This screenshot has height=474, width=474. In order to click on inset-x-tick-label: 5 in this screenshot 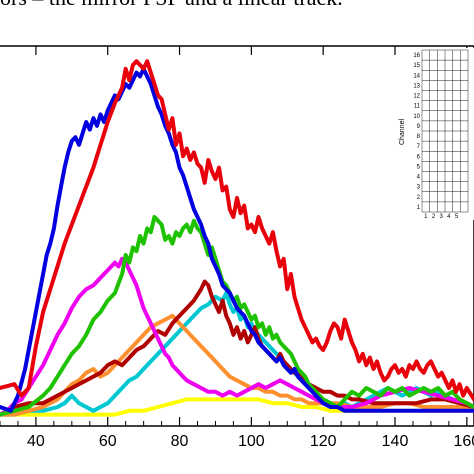, I will do `click(457, 217)`.